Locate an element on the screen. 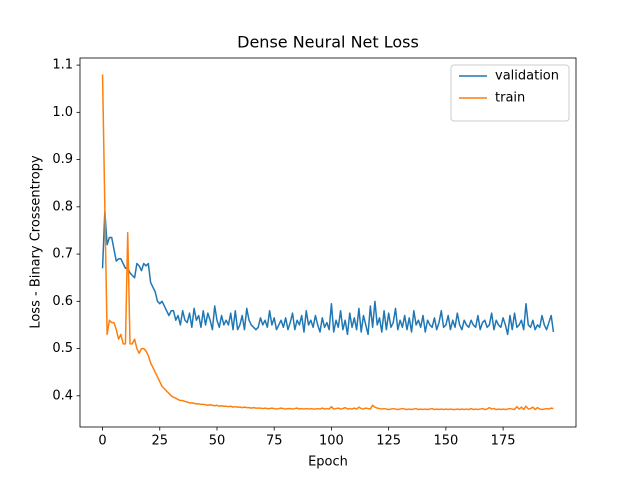  x-tick-label: 175 is located at coordinates (503, 441).